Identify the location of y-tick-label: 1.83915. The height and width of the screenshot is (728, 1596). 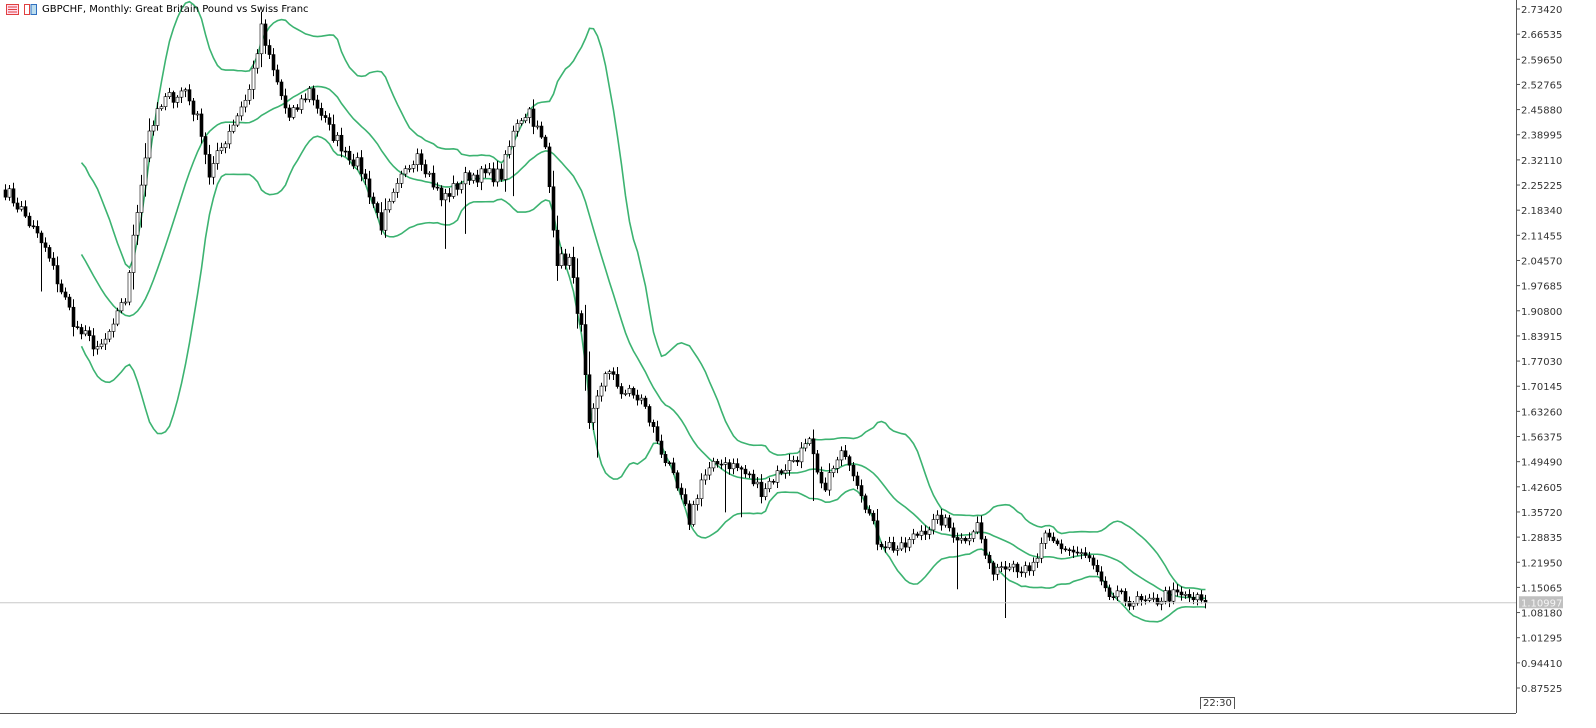
(1541, 337).